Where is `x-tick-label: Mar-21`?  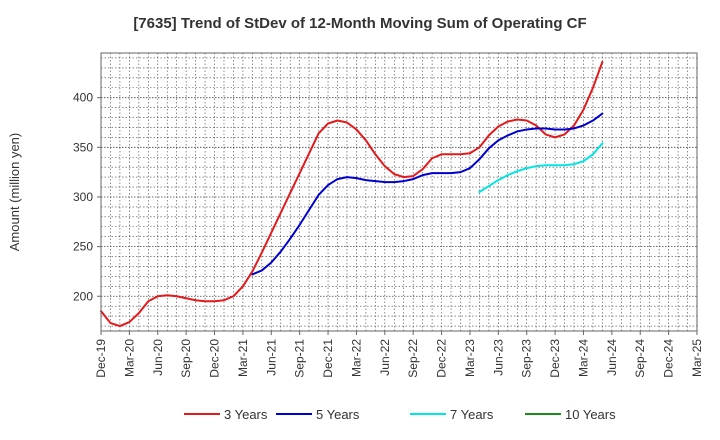
x-tick-label: Mar-21 is located at coordinates (243, 358).